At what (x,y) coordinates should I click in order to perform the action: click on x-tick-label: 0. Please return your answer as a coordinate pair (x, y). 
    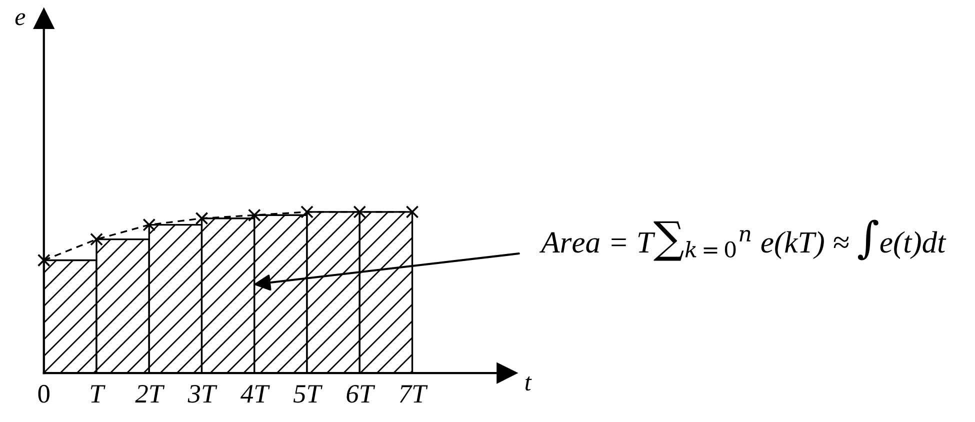
    Looking at the image, I should click on (44, 393).